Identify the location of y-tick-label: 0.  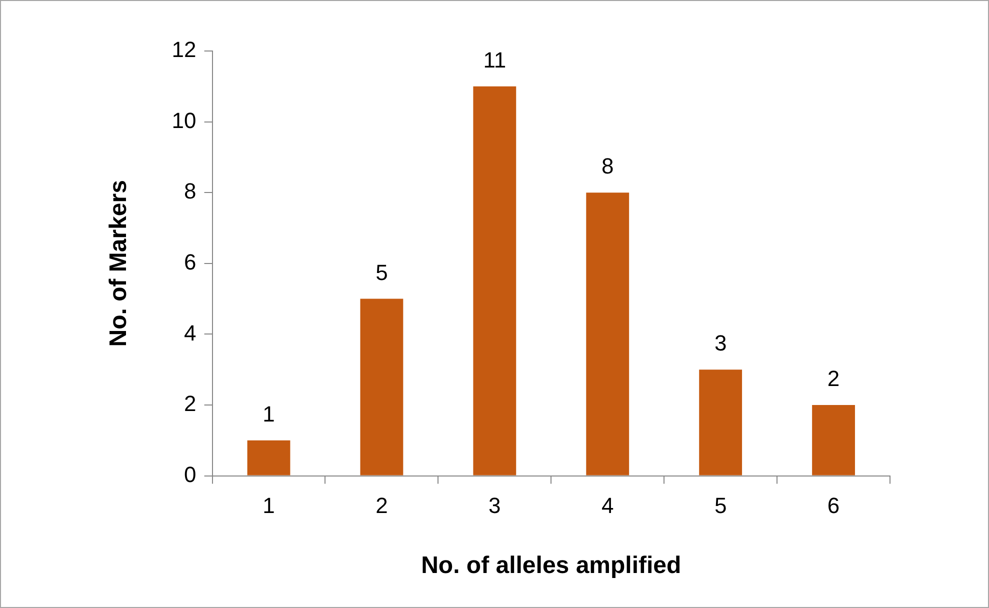
(190, 474).